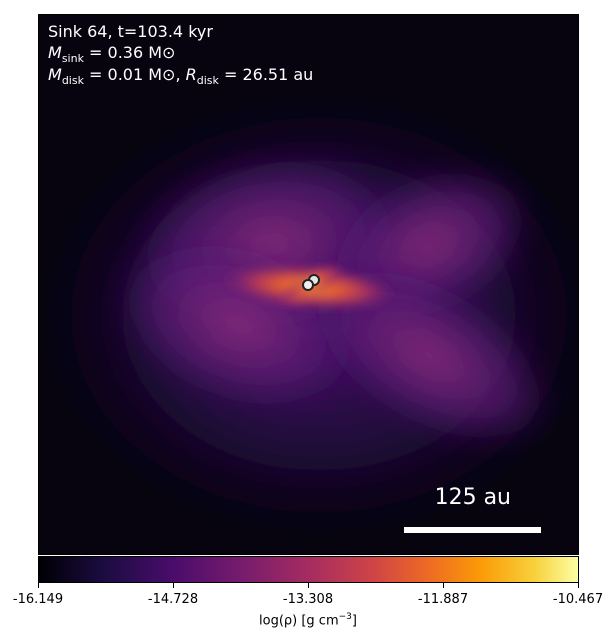 The width and height of the screenshot is (615, 644). What do you see at coordinates (173, 599) in the screenshot?
I see `colorbar-tick-label: -14.728` at bounding box center [173, 599].